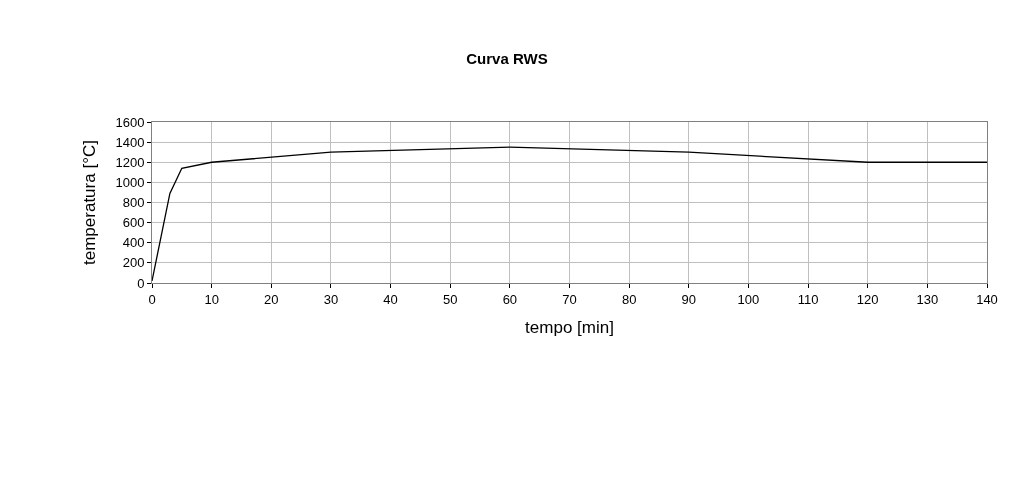 The image size is (1014, 488). Describe the element at coordinates (629, 299) in the screenshot. I see `x-tick-label: 80` at that location.